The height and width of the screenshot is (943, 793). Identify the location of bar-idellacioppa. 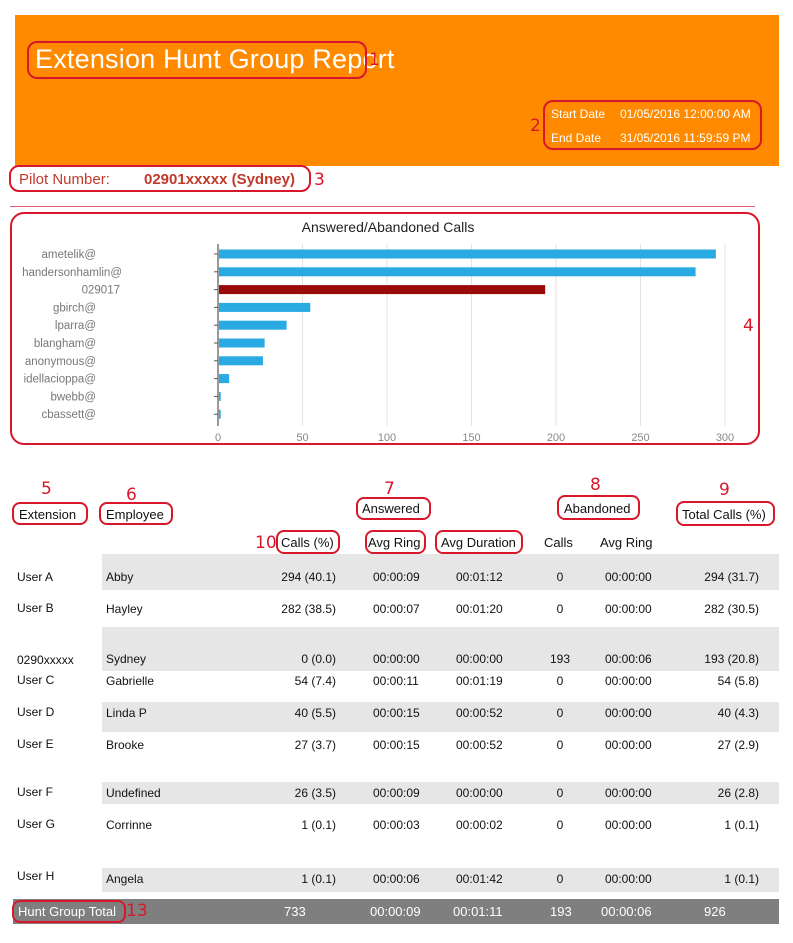
(224, 379).